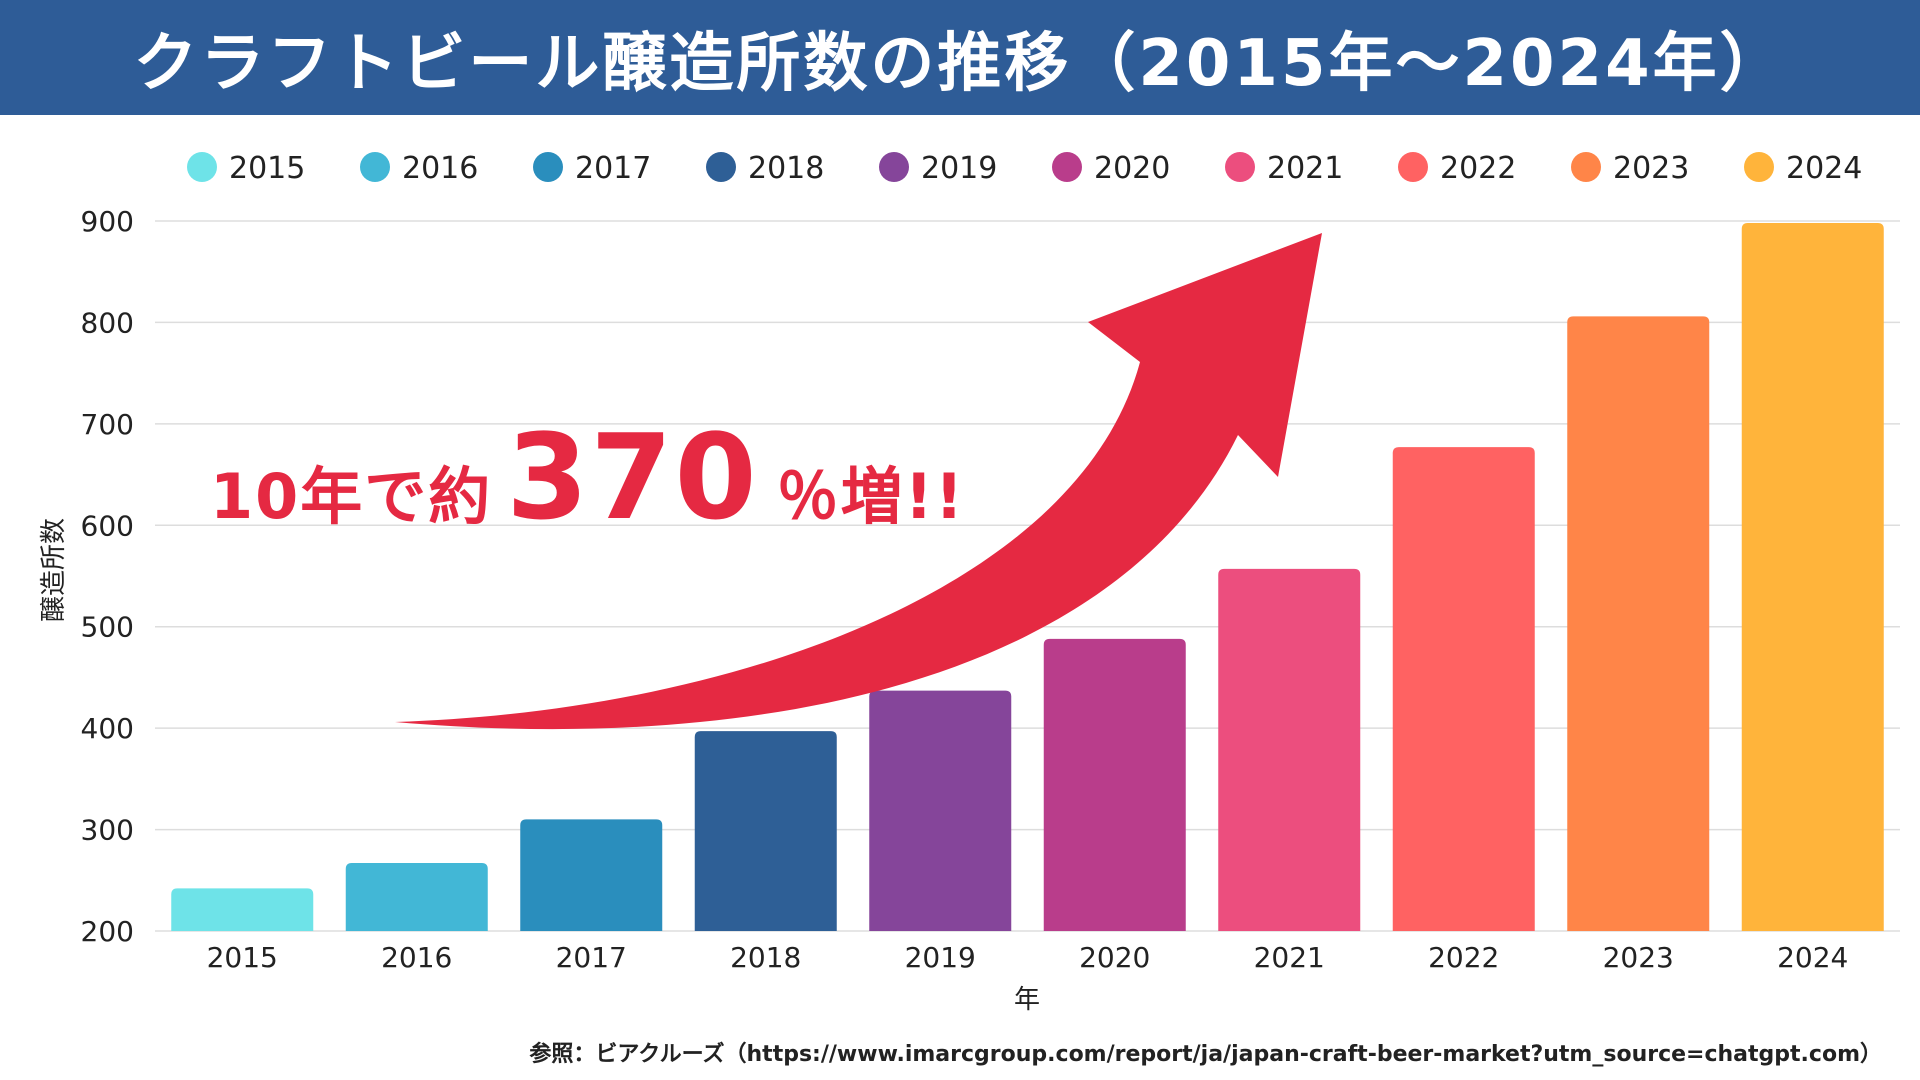 The height and width of the screenshot is (1080, 1920). Describe the element at coordinates (107, 525) in the screenshot. I see `y-tick-label: 600` at that location.